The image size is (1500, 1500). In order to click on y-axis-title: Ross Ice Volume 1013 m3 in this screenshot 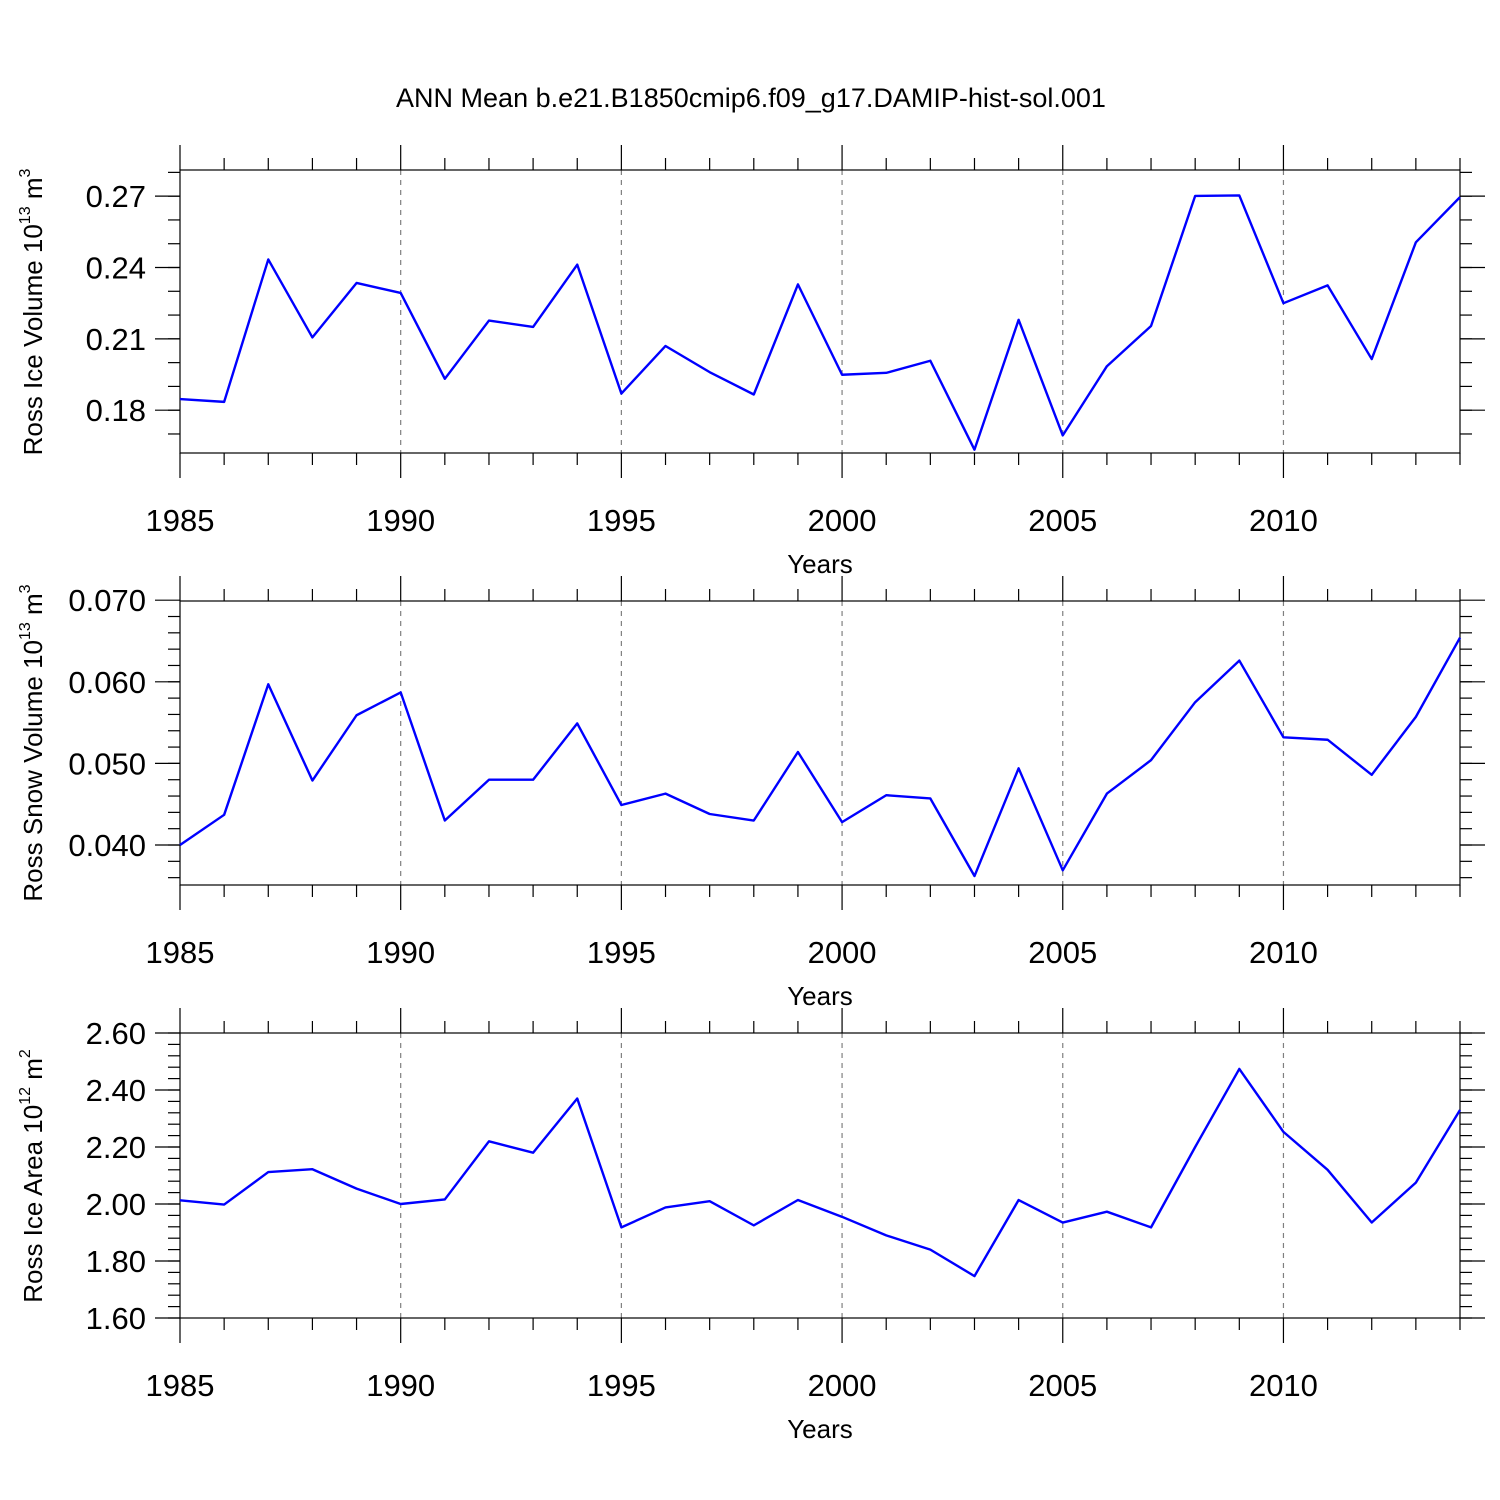, I will do `click(32, 311)`.